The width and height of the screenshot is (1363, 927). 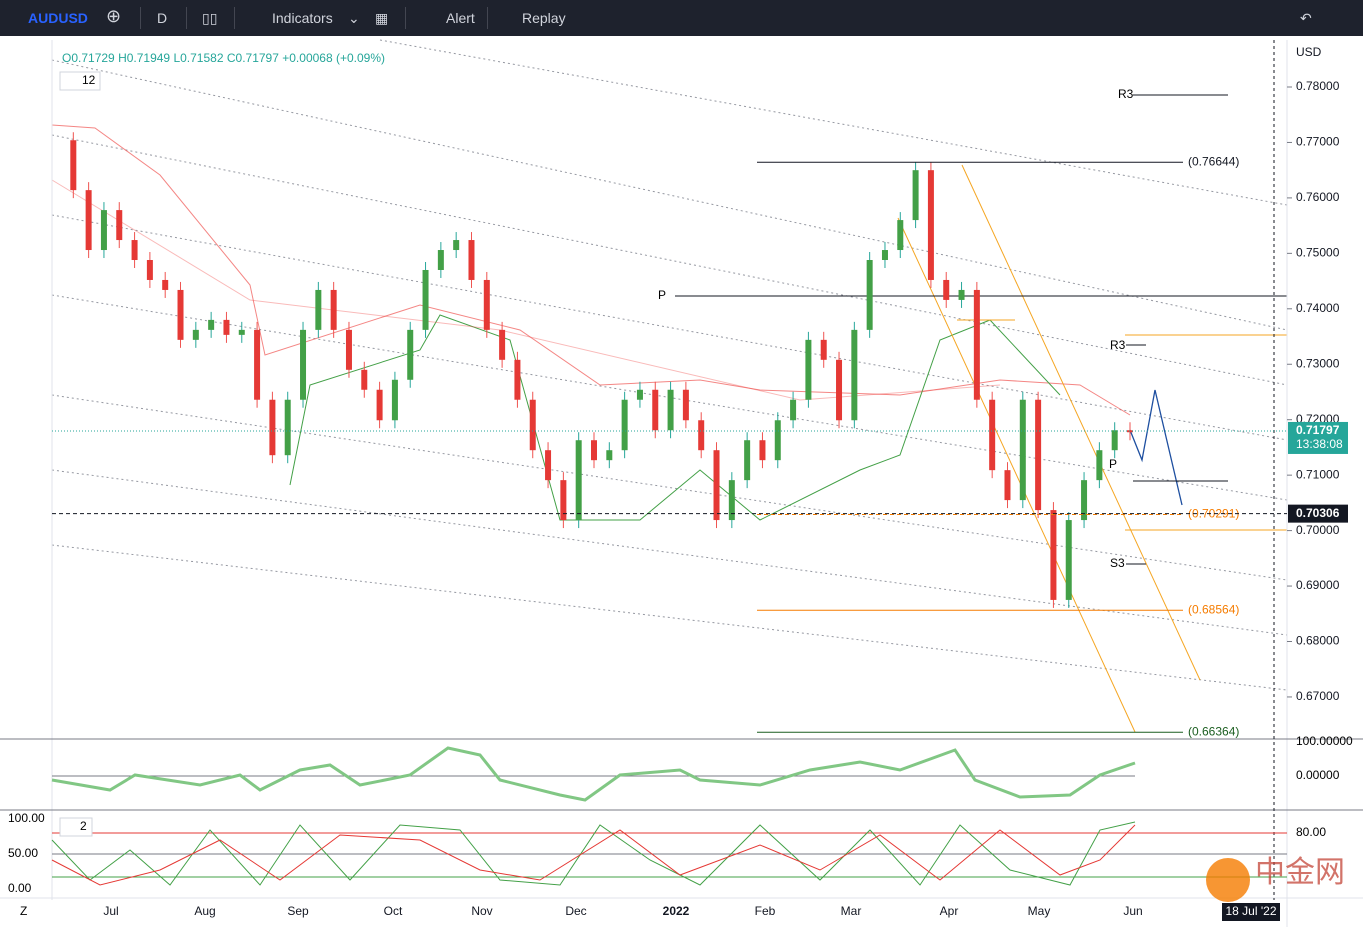 I want to click on crosshair-date-badge, so click(x=1251, y=912).